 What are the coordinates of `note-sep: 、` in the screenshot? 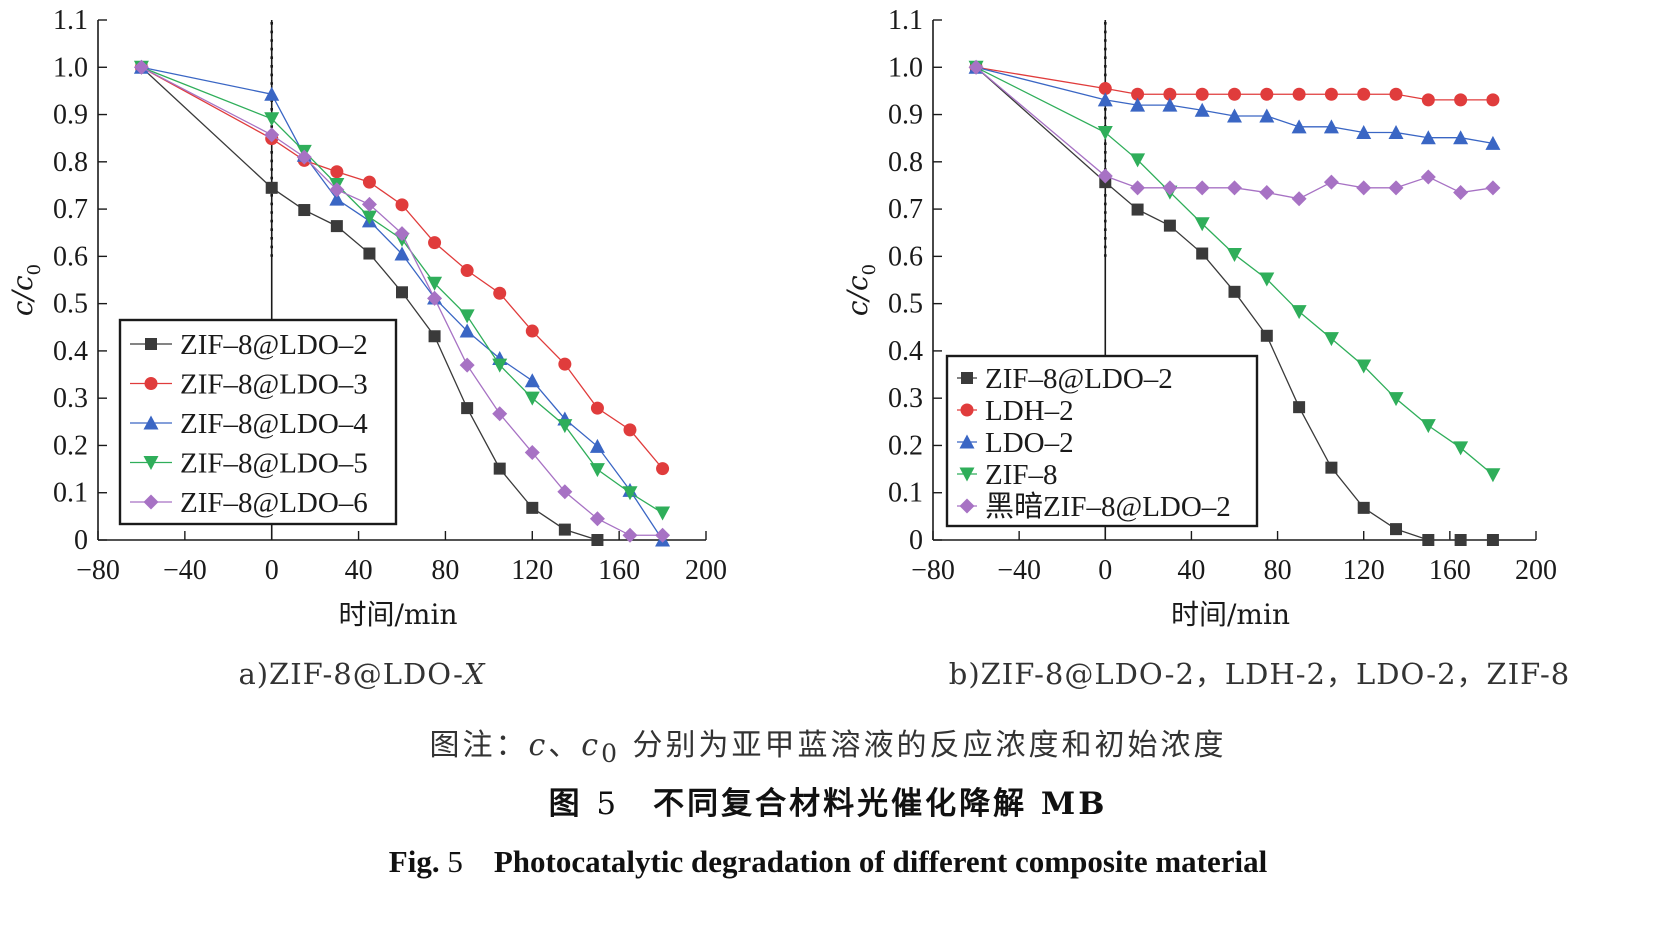 It's located at (565, 745).